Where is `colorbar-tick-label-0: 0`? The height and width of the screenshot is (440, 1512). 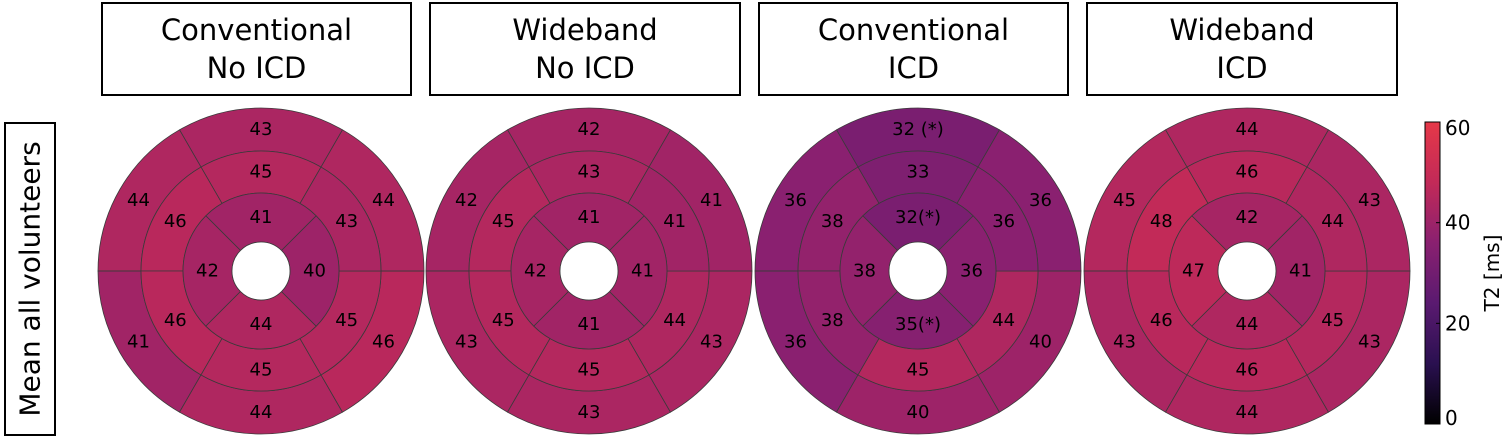
colorbar-tick-label-0: 0 is located at coordinates (1451, 418).